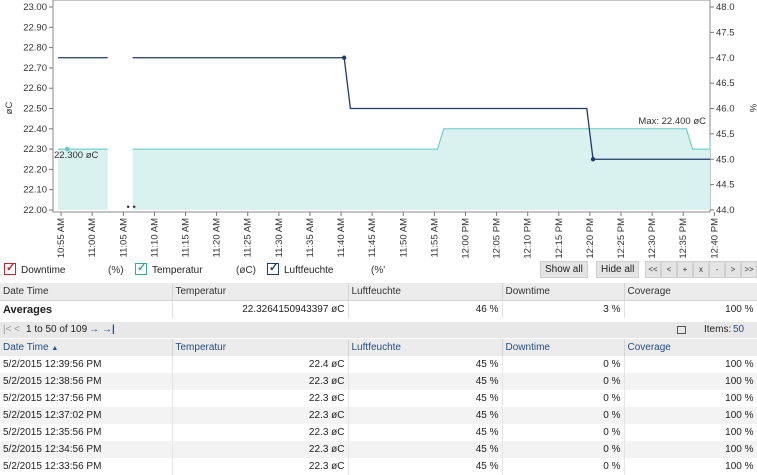  Describe the element at coordinates (378, 432) in the screenshot. I see `table-row: 5/2/2015 12:35:56 PM 22.3 øC 45 % 0 % 100 %` at that location.